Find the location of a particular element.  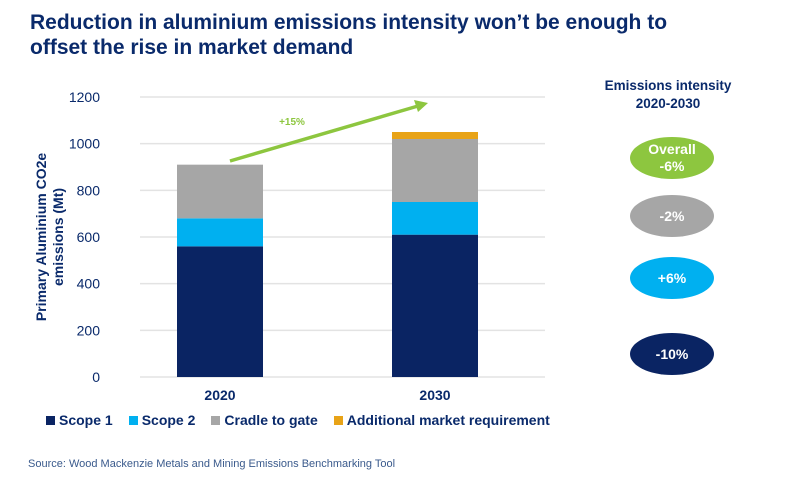

legend-item: Cradle to gate is located at coordinates (264, 420).